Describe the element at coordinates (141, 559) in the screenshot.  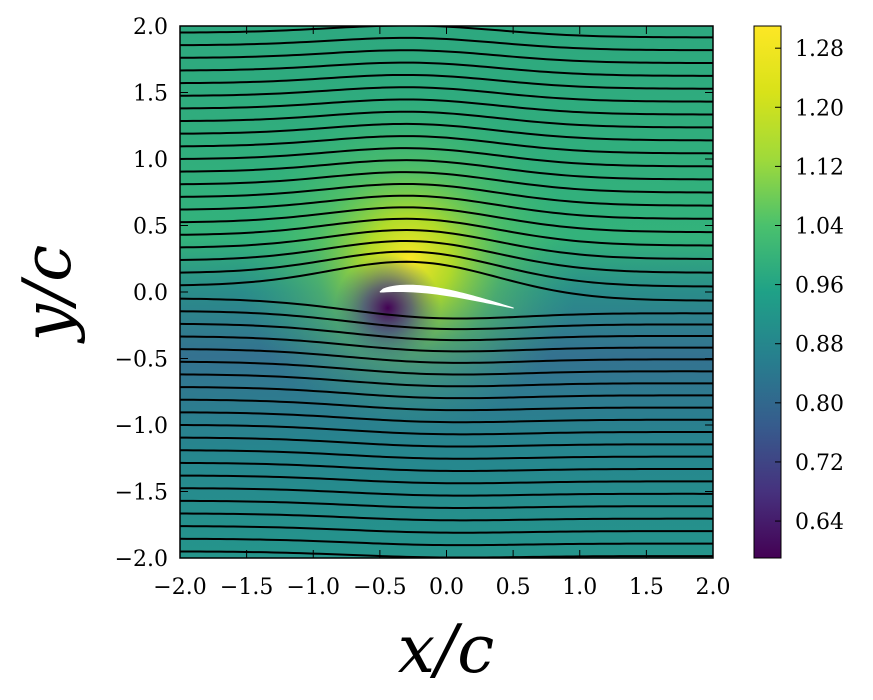
I see `y-tick-label: −2.0` at that location.